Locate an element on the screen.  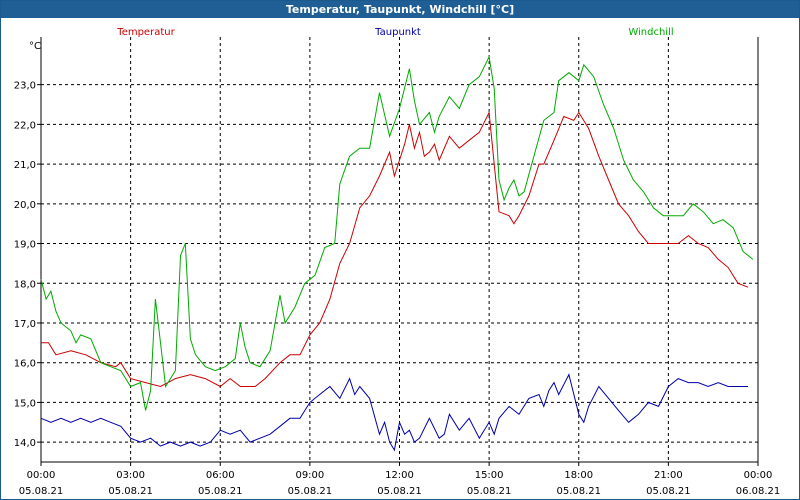
legend: Temperatur Taupunkt Windchill is located at coordinates (394, 32).